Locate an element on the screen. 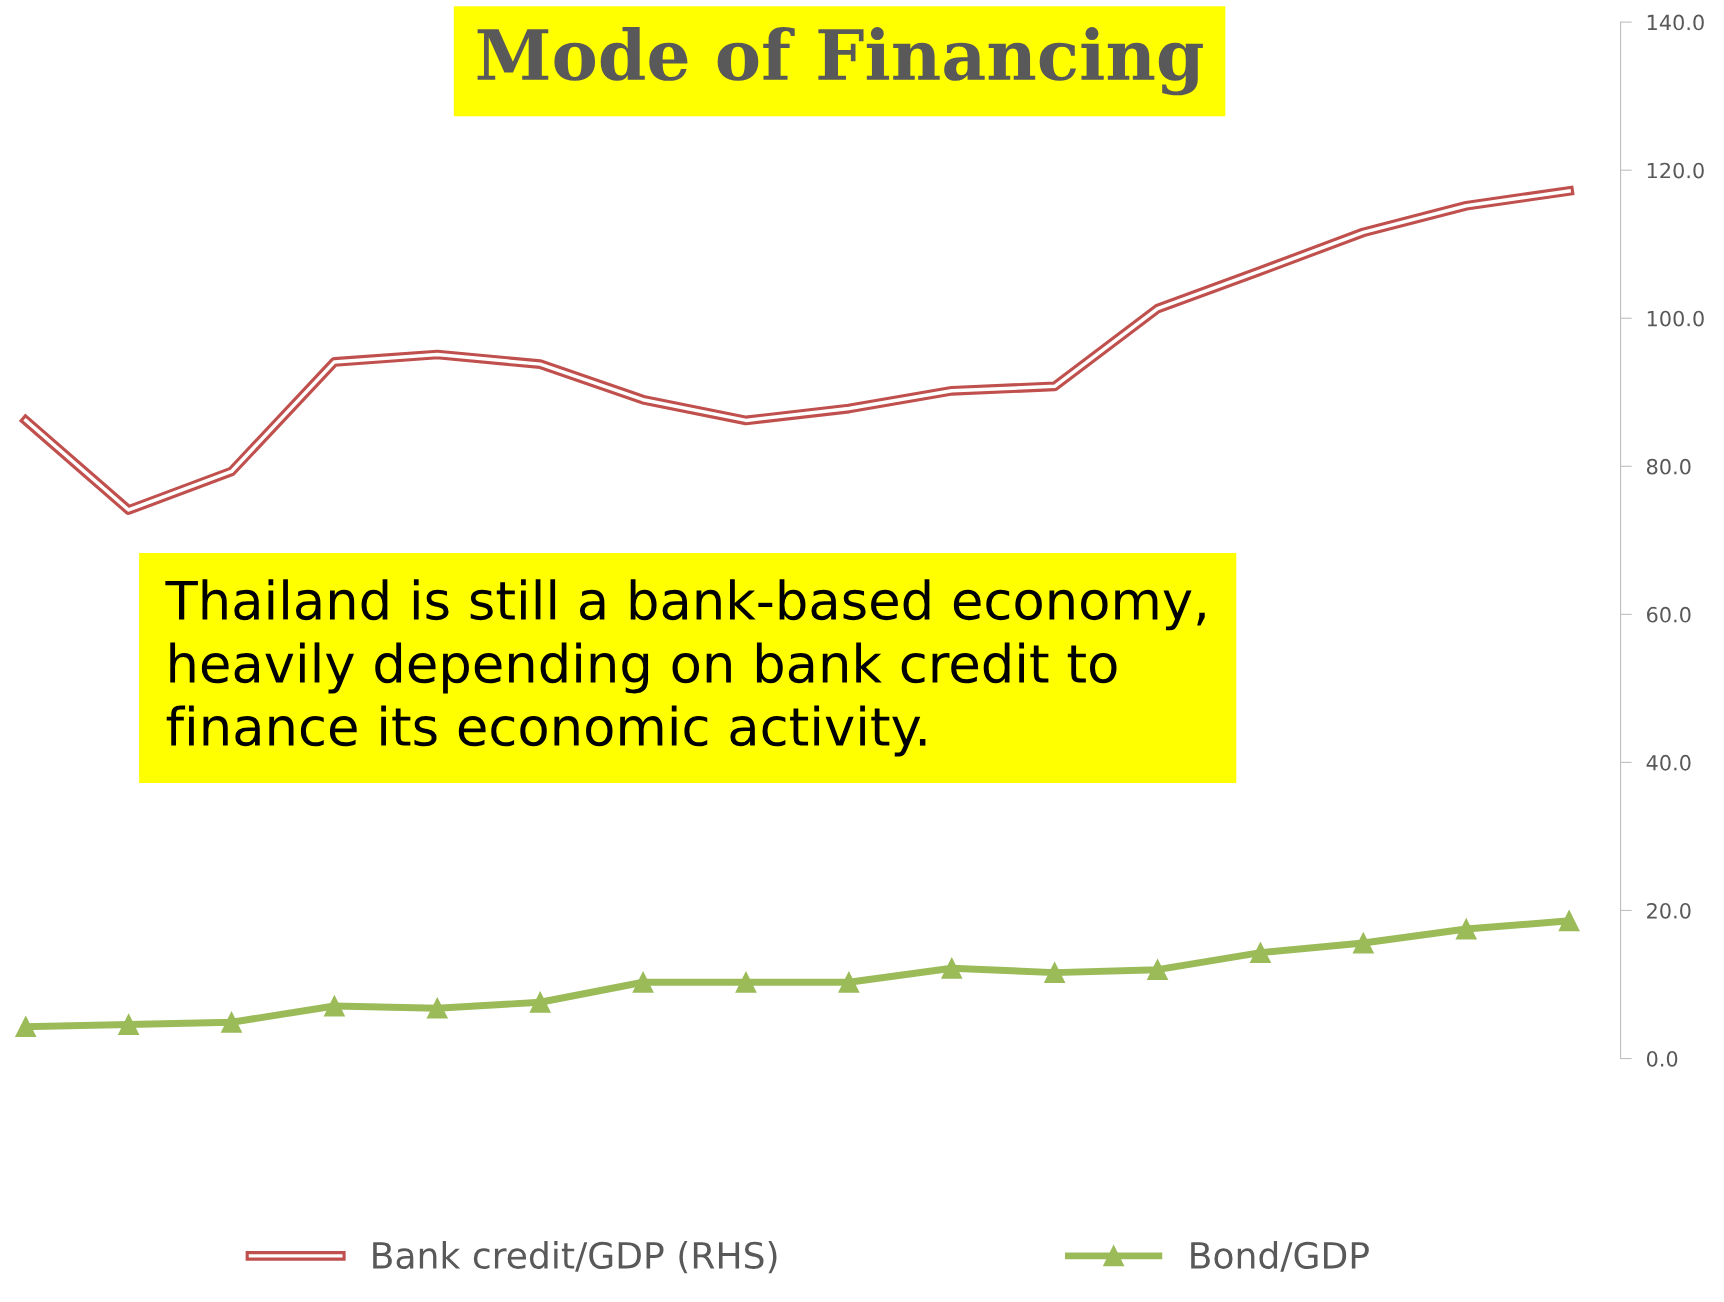 The width and height of the screenshot is (1724, 1302). y-tick-label: 60.0 is located at coordinates (1669, 614).